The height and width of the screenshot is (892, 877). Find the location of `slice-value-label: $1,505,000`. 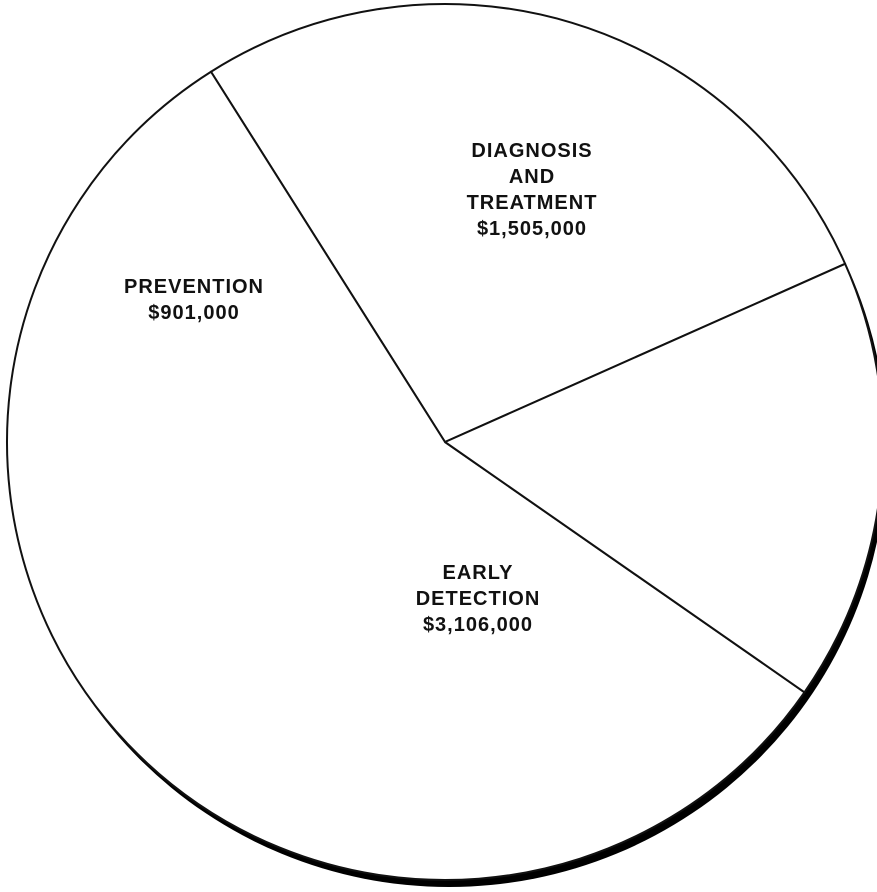

slice-value-label: $1,505,000 is located at coordinates (532, 229).